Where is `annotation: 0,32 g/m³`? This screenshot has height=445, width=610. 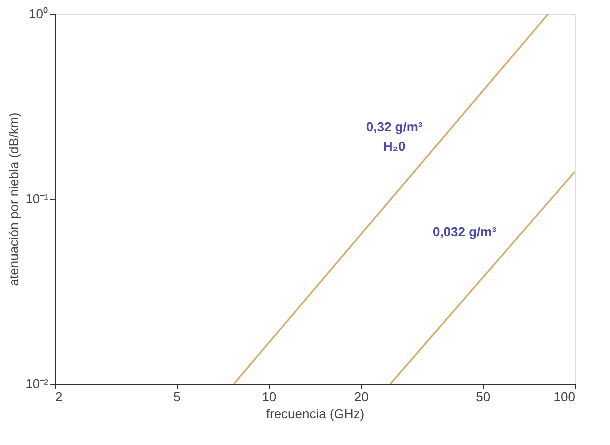
annotation: 0,32 g/m³ is located at coordinates (395, 127).